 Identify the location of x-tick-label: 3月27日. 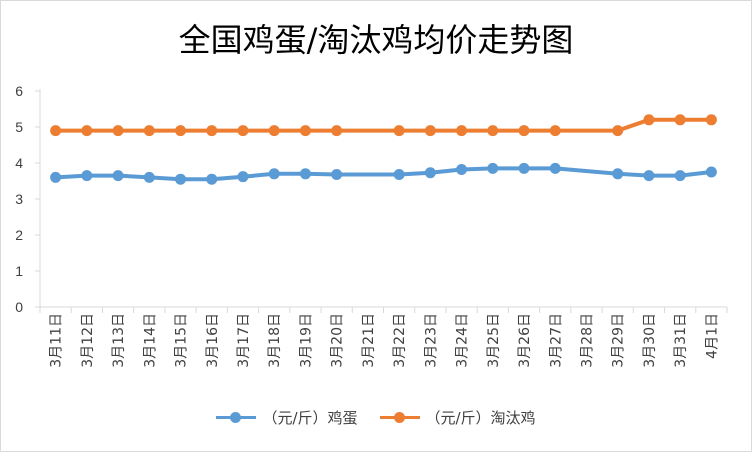
(556, 340).